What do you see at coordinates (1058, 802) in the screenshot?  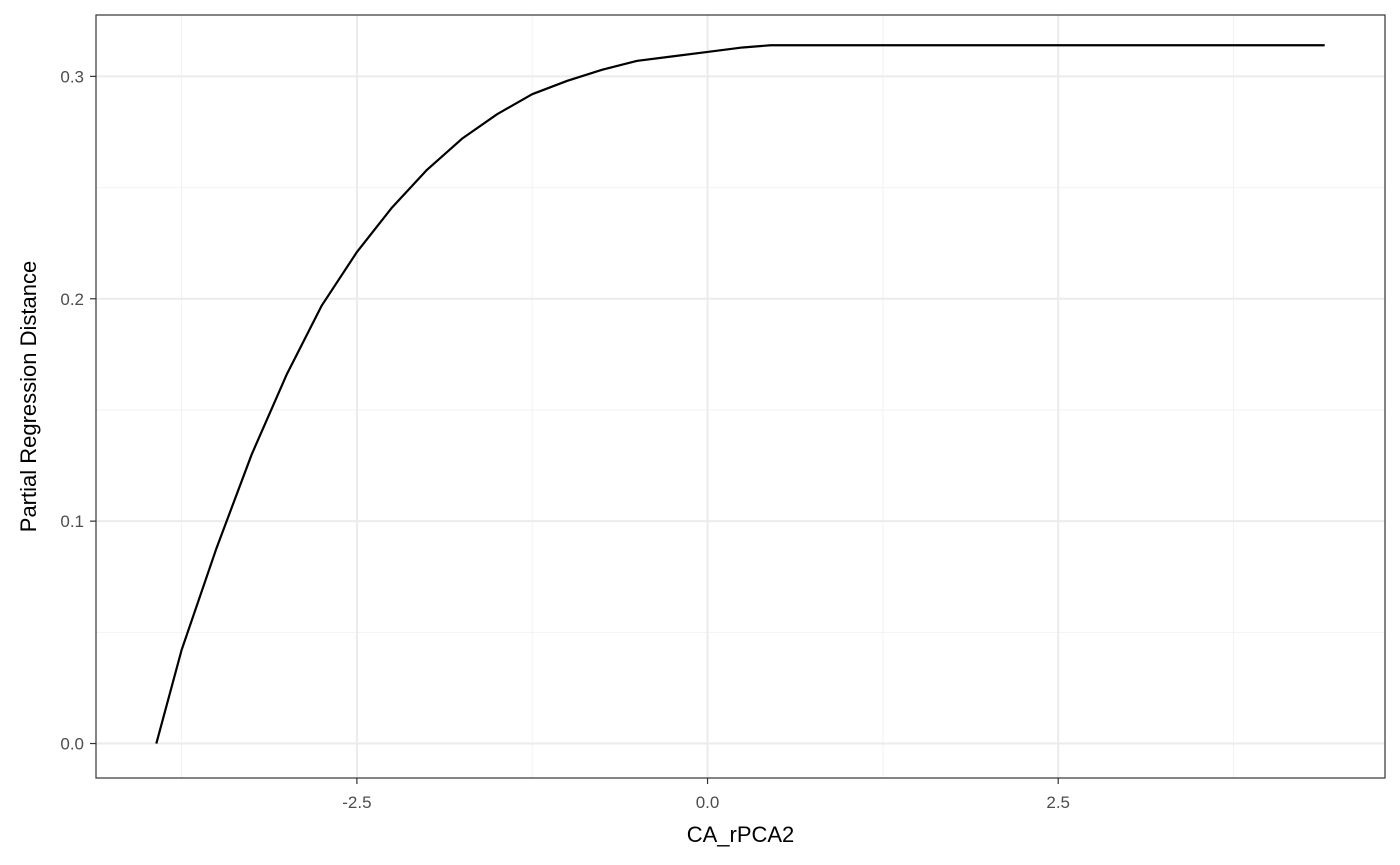 I see `x-tick-label: 2.5` at bounding box center [1058, 802].